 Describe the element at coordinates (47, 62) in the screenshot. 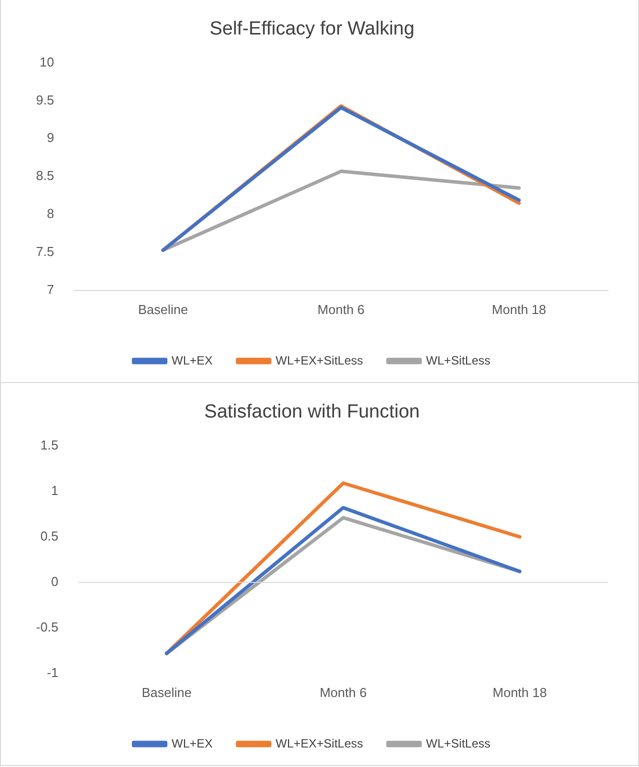

I see `y-tick-label: 10` at that location.